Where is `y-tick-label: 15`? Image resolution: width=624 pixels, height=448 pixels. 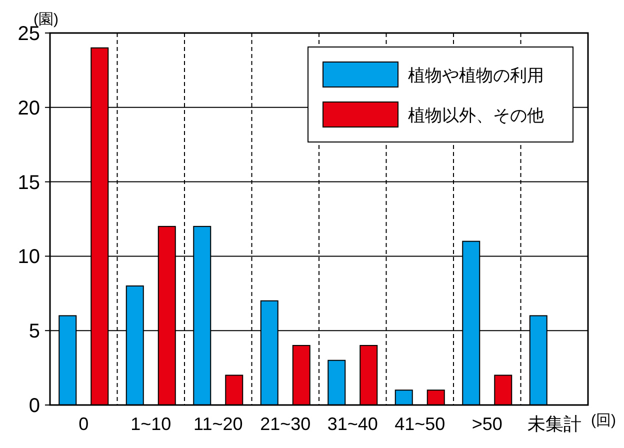 y-tick-label: 15 is located at coordinates (29, 183).